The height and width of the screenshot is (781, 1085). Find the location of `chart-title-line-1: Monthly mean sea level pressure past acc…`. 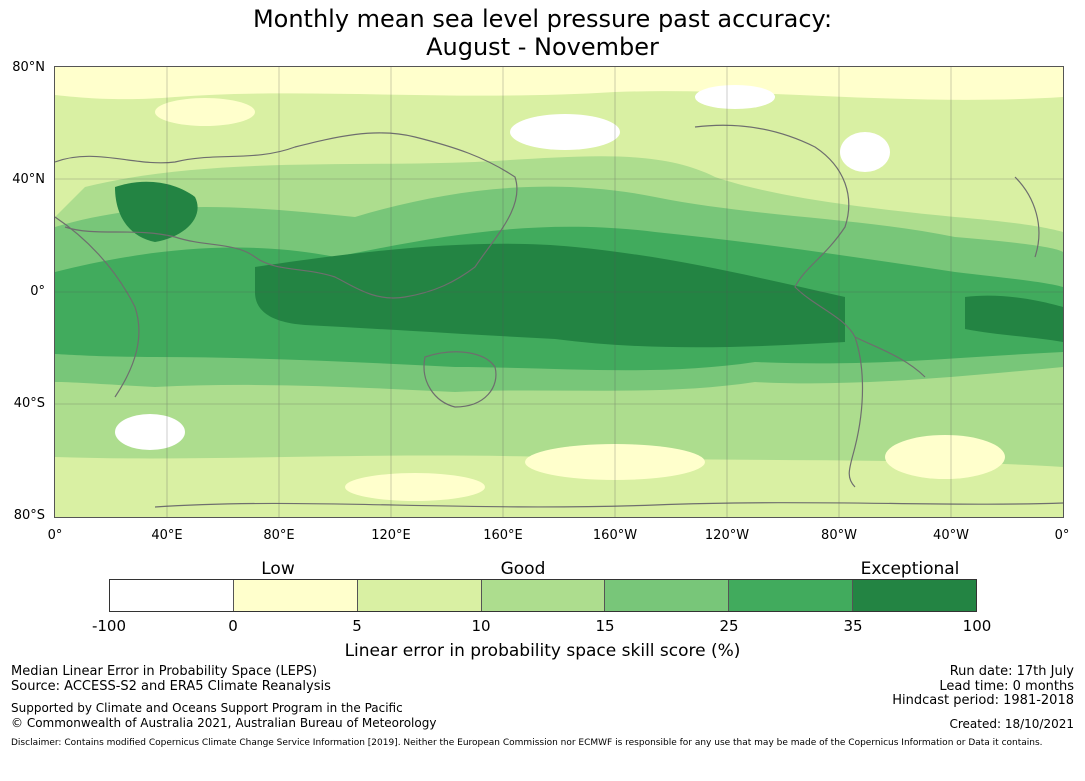

chart-title-line-1: Monthly mean sea level pressure past acc… is located at coordinates (542, 19).